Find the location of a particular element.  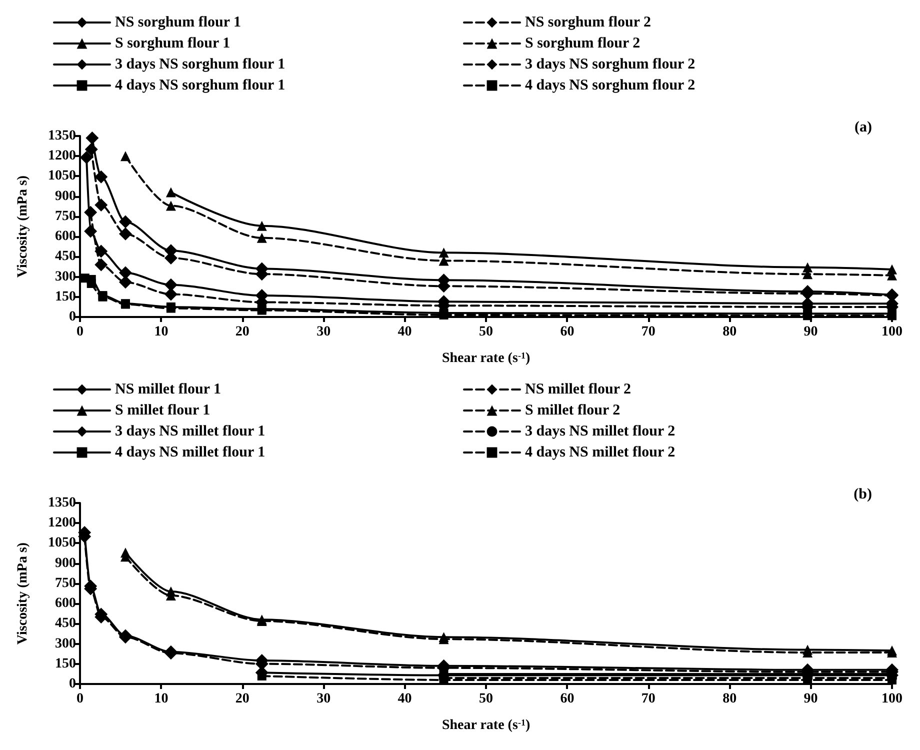

legend-label: 3 days NS sorghum flour 2 is located at coordinates (610, 64).